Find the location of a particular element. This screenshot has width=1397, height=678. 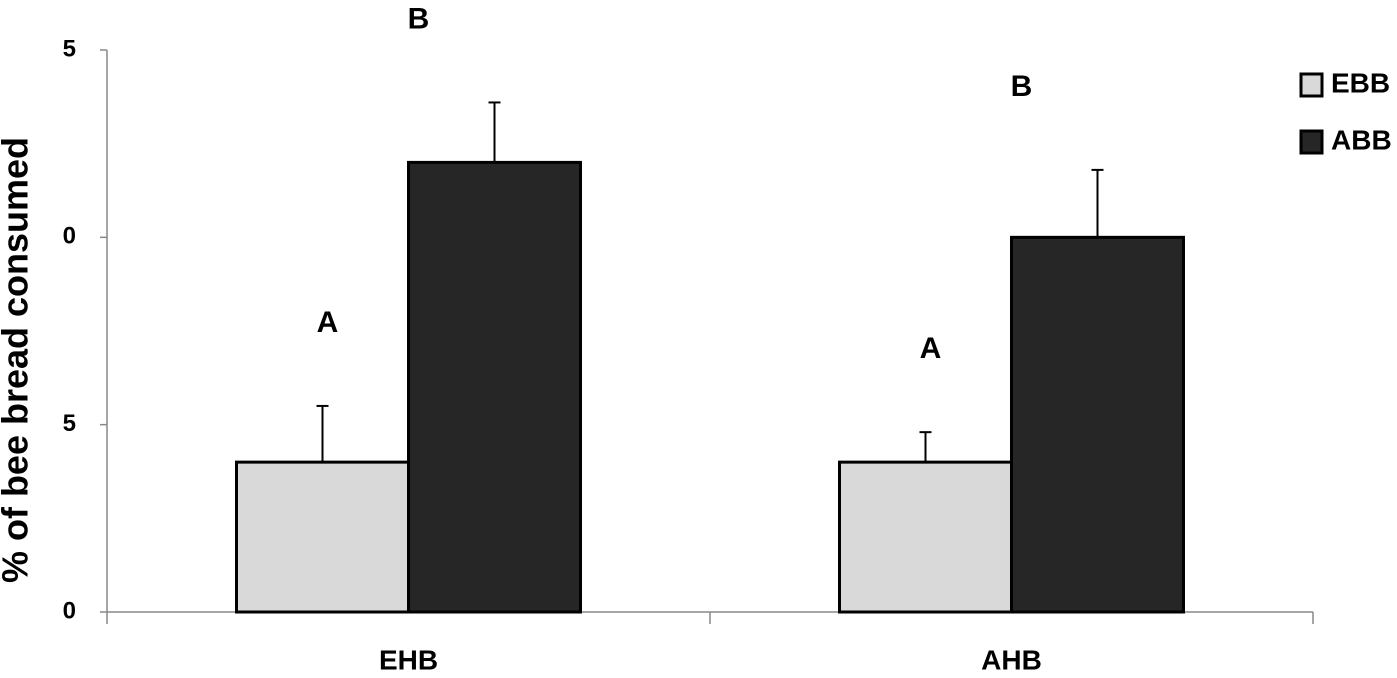

x-tick-label: EHB is located at coordinates (408, 658).